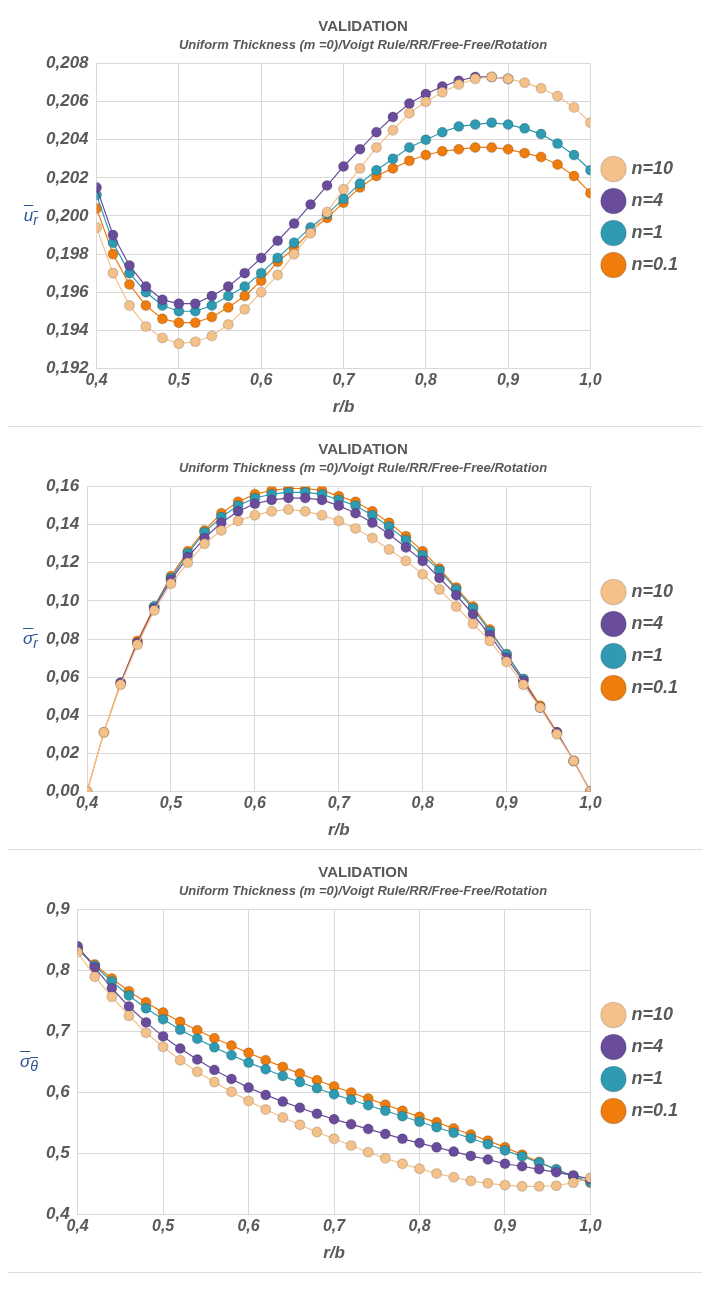 The height and width of the screenshot is (1297, 710). Describe the element at coordinates (62, 714) in the screenshot. I see `y-tick-label: 0,04` at that location.